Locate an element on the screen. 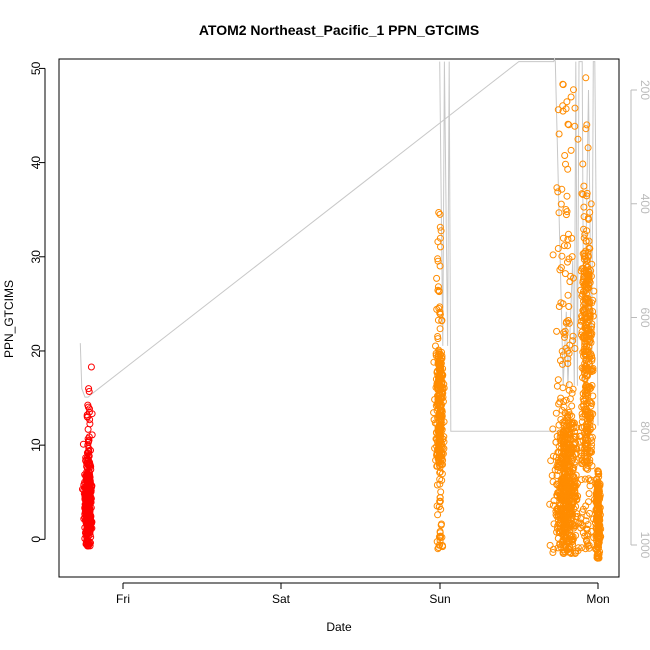 The image size is (650, 650). y-axis-label: PPN_GTCIMS is located at coordinates (9, 319).